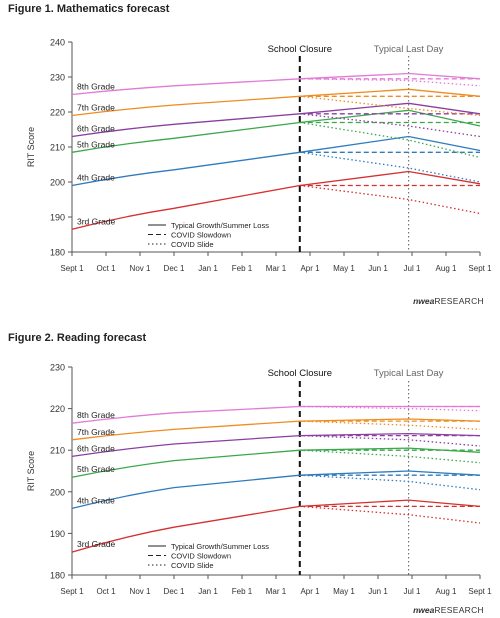 This screenshot has width=500, height=618. What do you see at coordinates (424, 301) in the screenshot?
I see `logo-mark: nwea` at bounding box center [424, 301].